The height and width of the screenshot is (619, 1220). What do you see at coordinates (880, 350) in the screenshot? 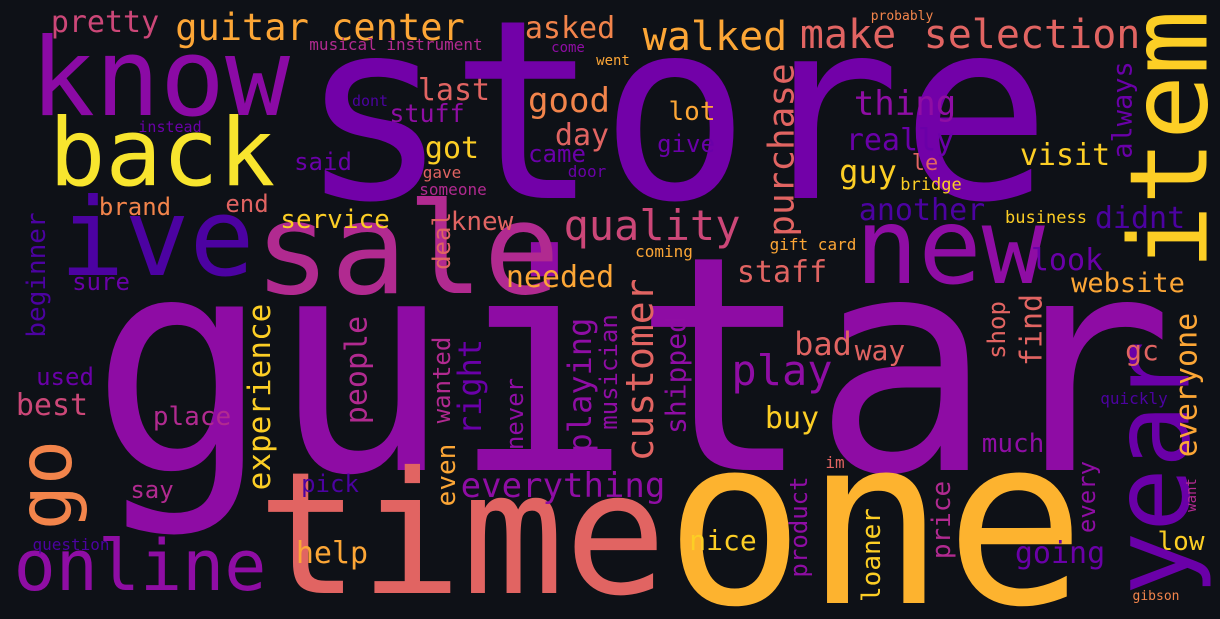
I see `word: way` at bounding box center [880, 350].